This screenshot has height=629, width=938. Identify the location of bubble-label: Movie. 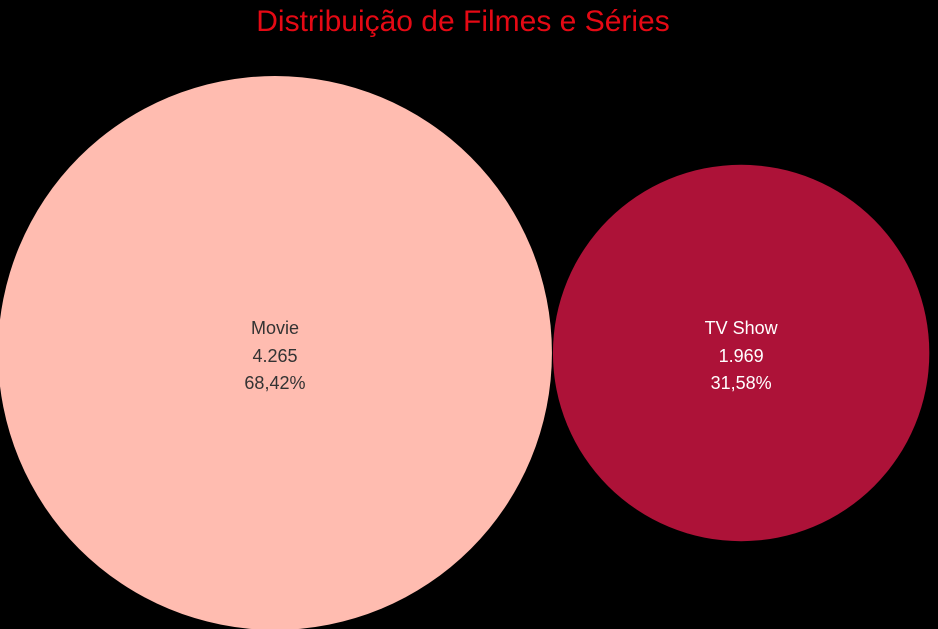
(275, 328).